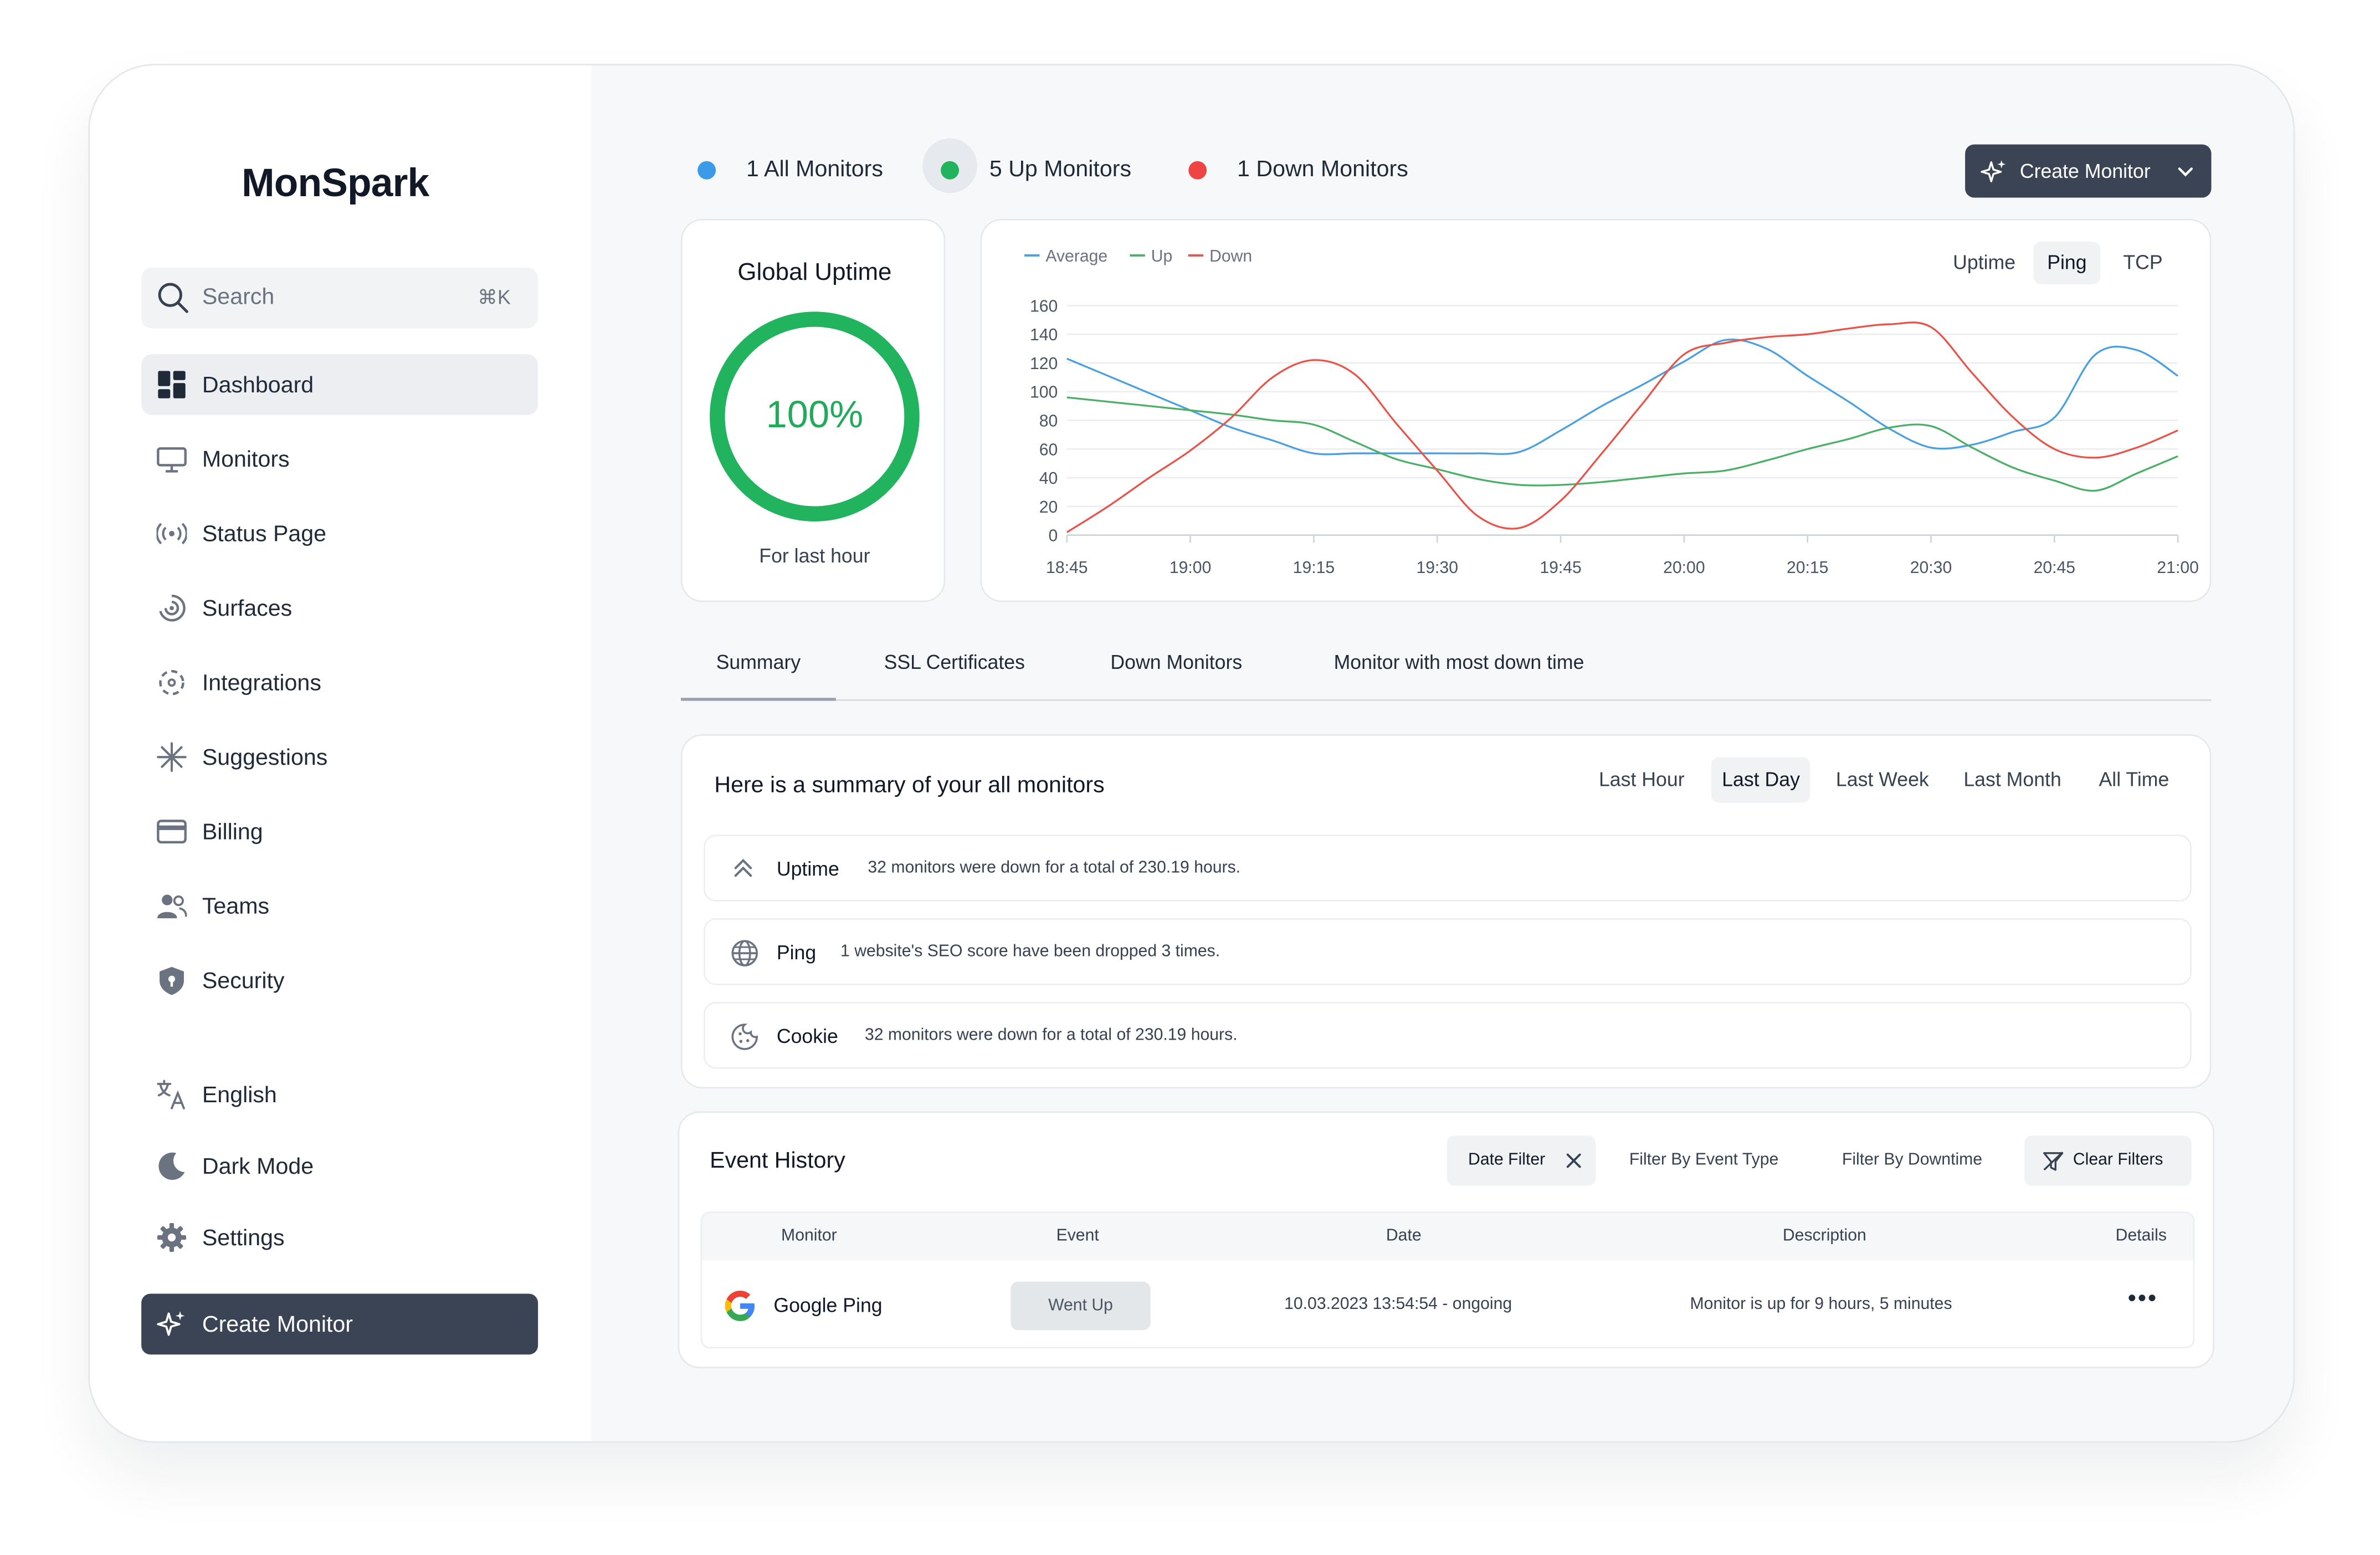  What do you see at coordinates (232, 832) in the screenshot?
I see `sidebar-item-label: Billing` at bounding box center [232, 832].